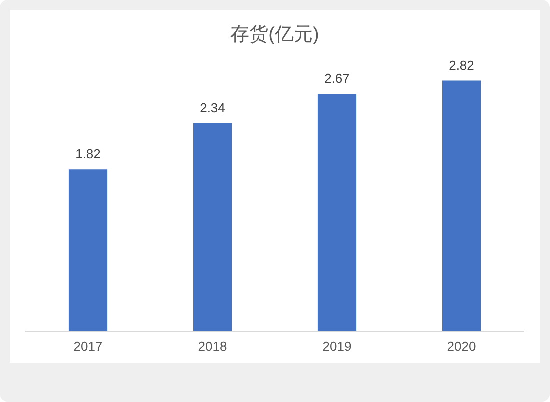 Image resolution: width=550 pixels, height=402 pixels. What do you see at coordinates (337, 78) in the screenshot?
I see `data-label: 2.67` at bounding box center [337, 78].